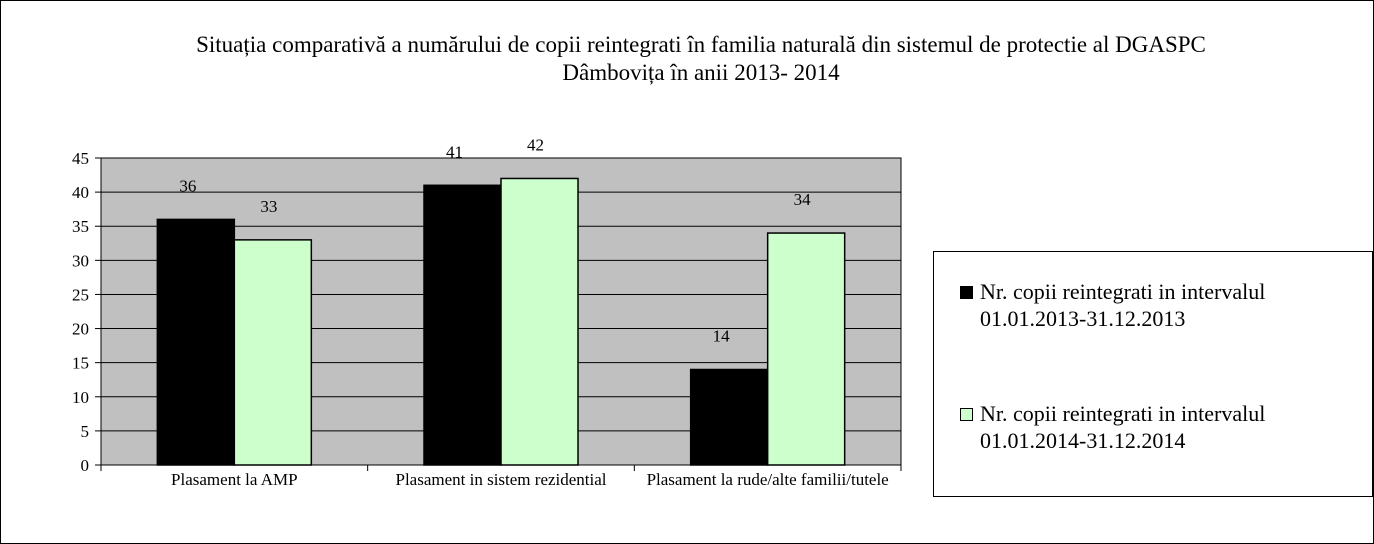  Describe the element at coordinates (80, 363) in the screenshot. I see `y-tick-label: 15` at that location.